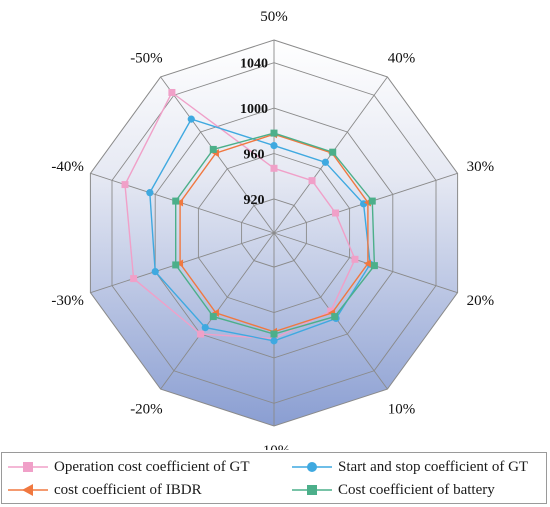  I want to click on legend-marker-circle-blue, so click(312, 467).